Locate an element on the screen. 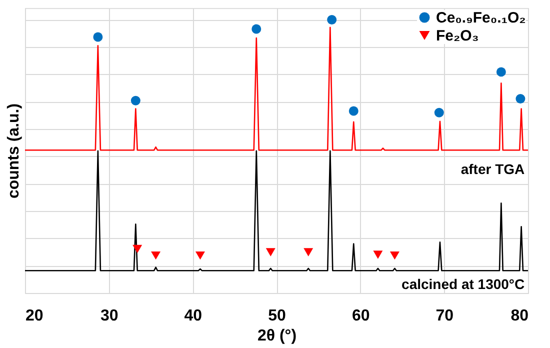  legend-label: Ce₀.₉Fe₀.₁O₂ is located at coordinates (481, 18).